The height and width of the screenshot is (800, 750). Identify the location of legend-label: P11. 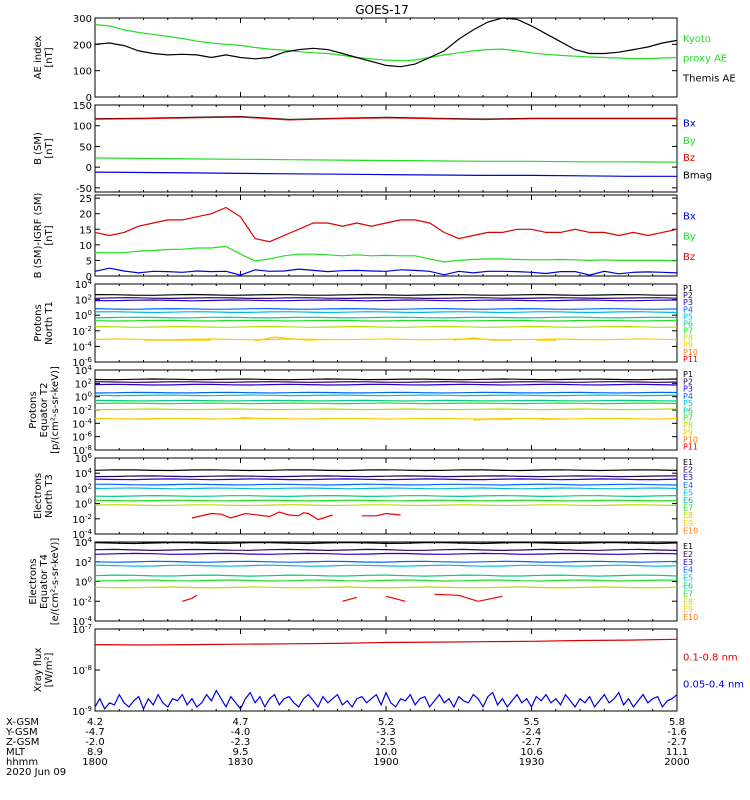
(690, 447).